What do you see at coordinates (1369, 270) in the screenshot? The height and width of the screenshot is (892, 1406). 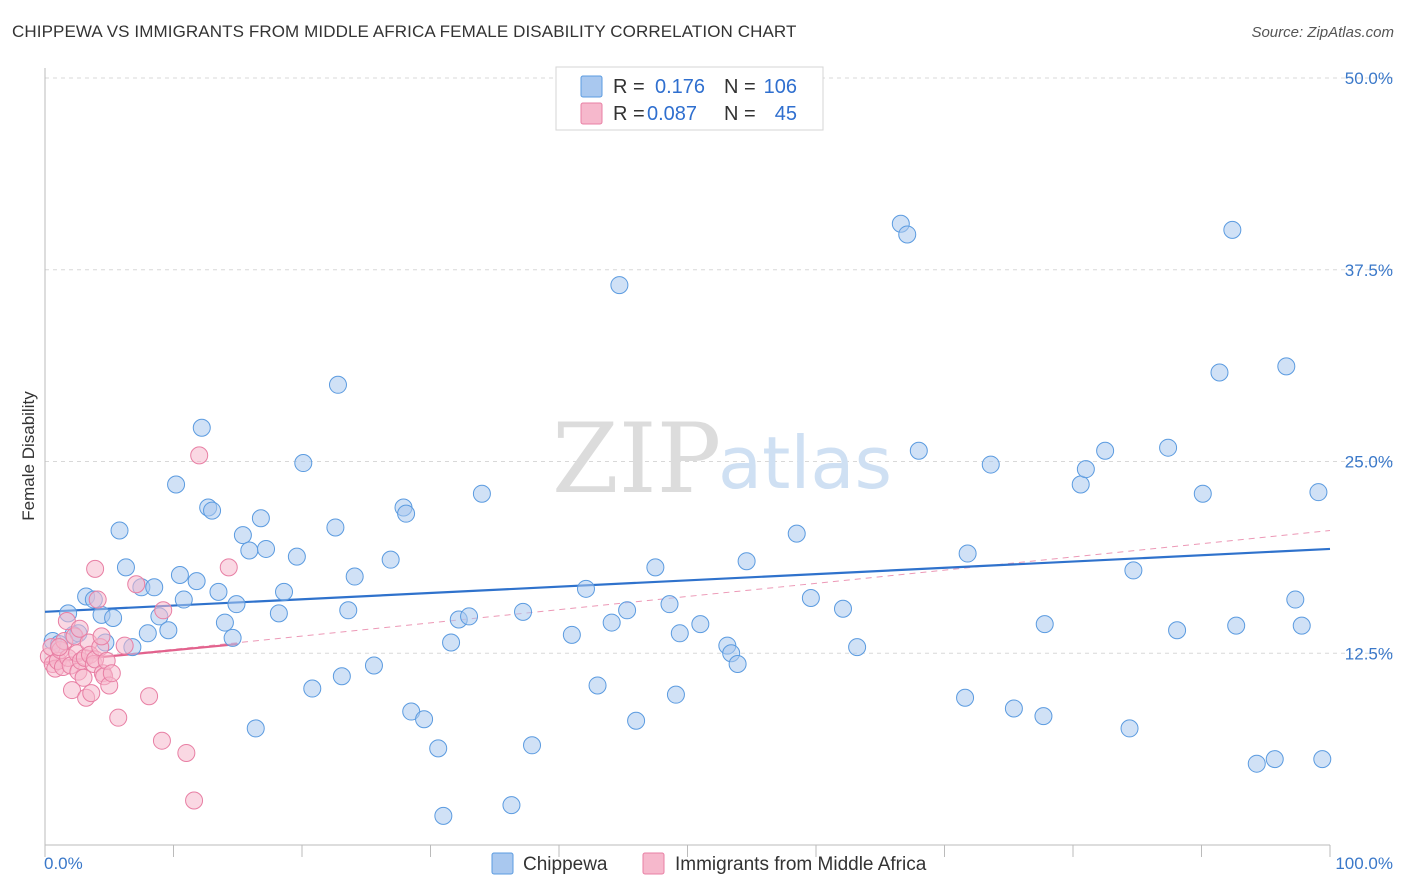 I see `y-tick-label: 37.5%` at bounding box center [1369, 270].